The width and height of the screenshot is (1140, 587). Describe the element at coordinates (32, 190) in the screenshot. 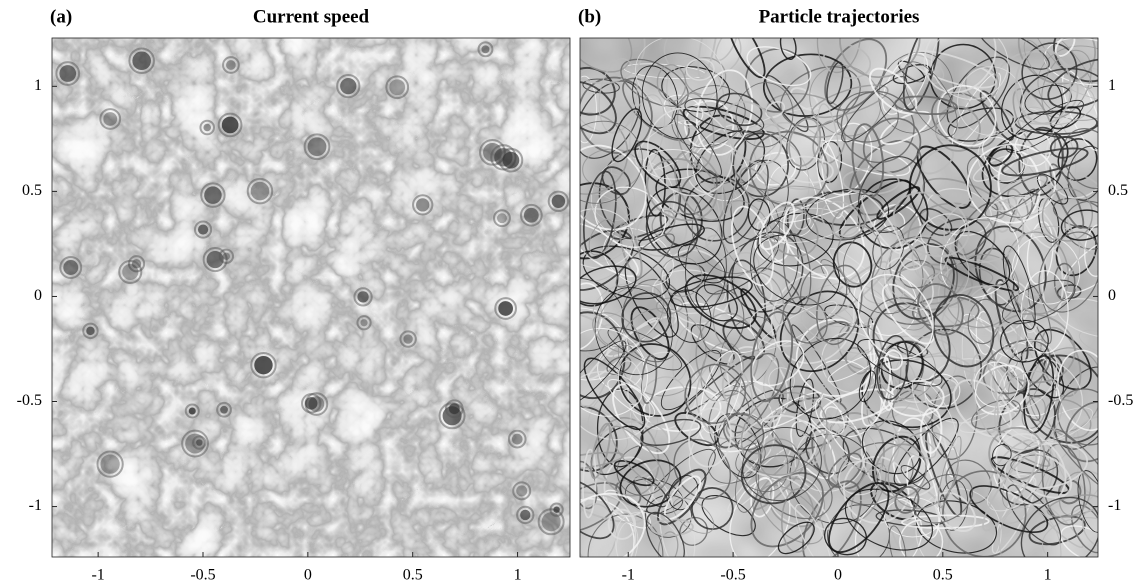

I see `y-tick-label: 0.5` at that location.